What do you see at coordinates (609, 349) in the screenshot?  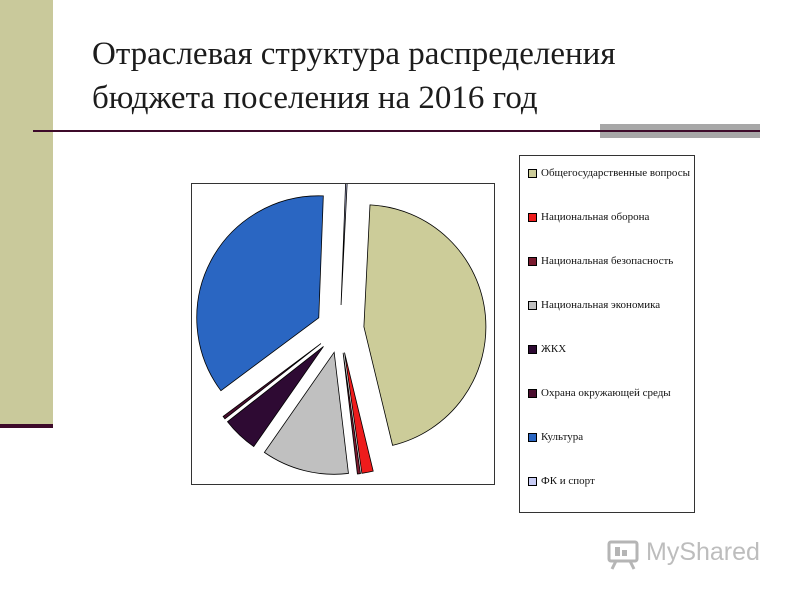 I see `legend-item: ЖКХ` at bounding box center [609, 349].